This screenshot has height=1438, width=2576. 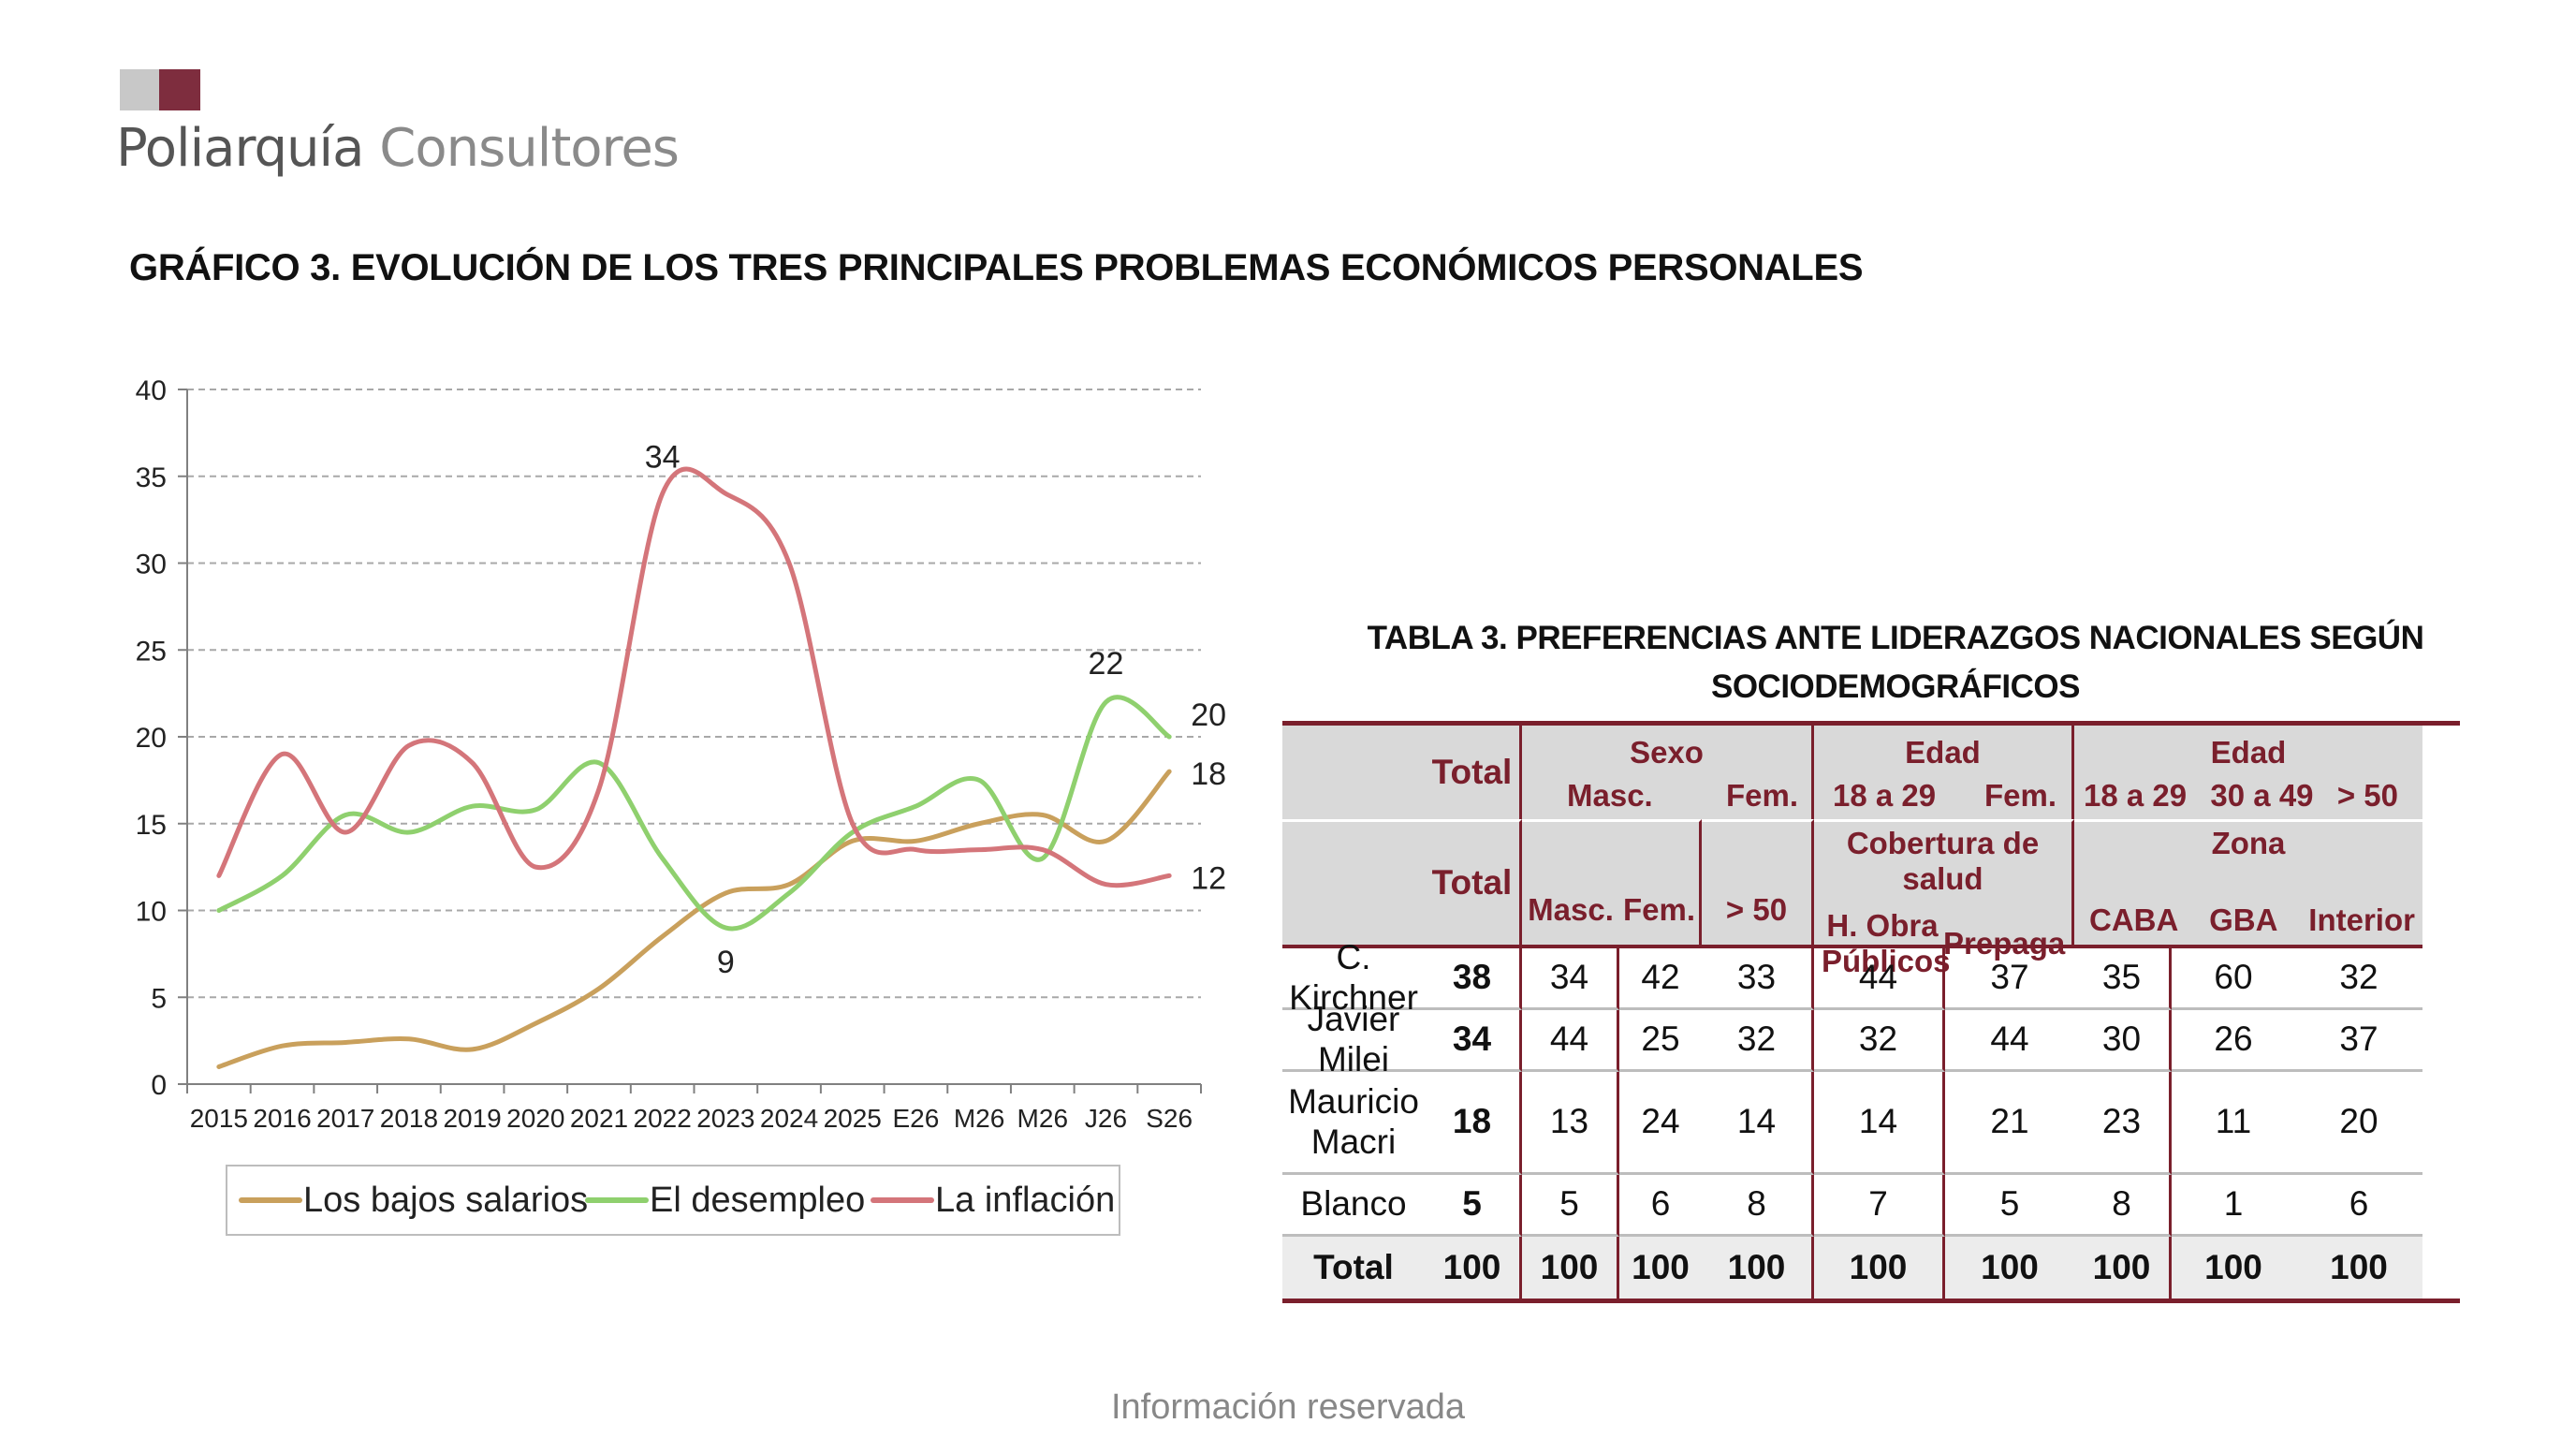 I want to click on legend-label: La inflación, so click(x=1025, y=1200).